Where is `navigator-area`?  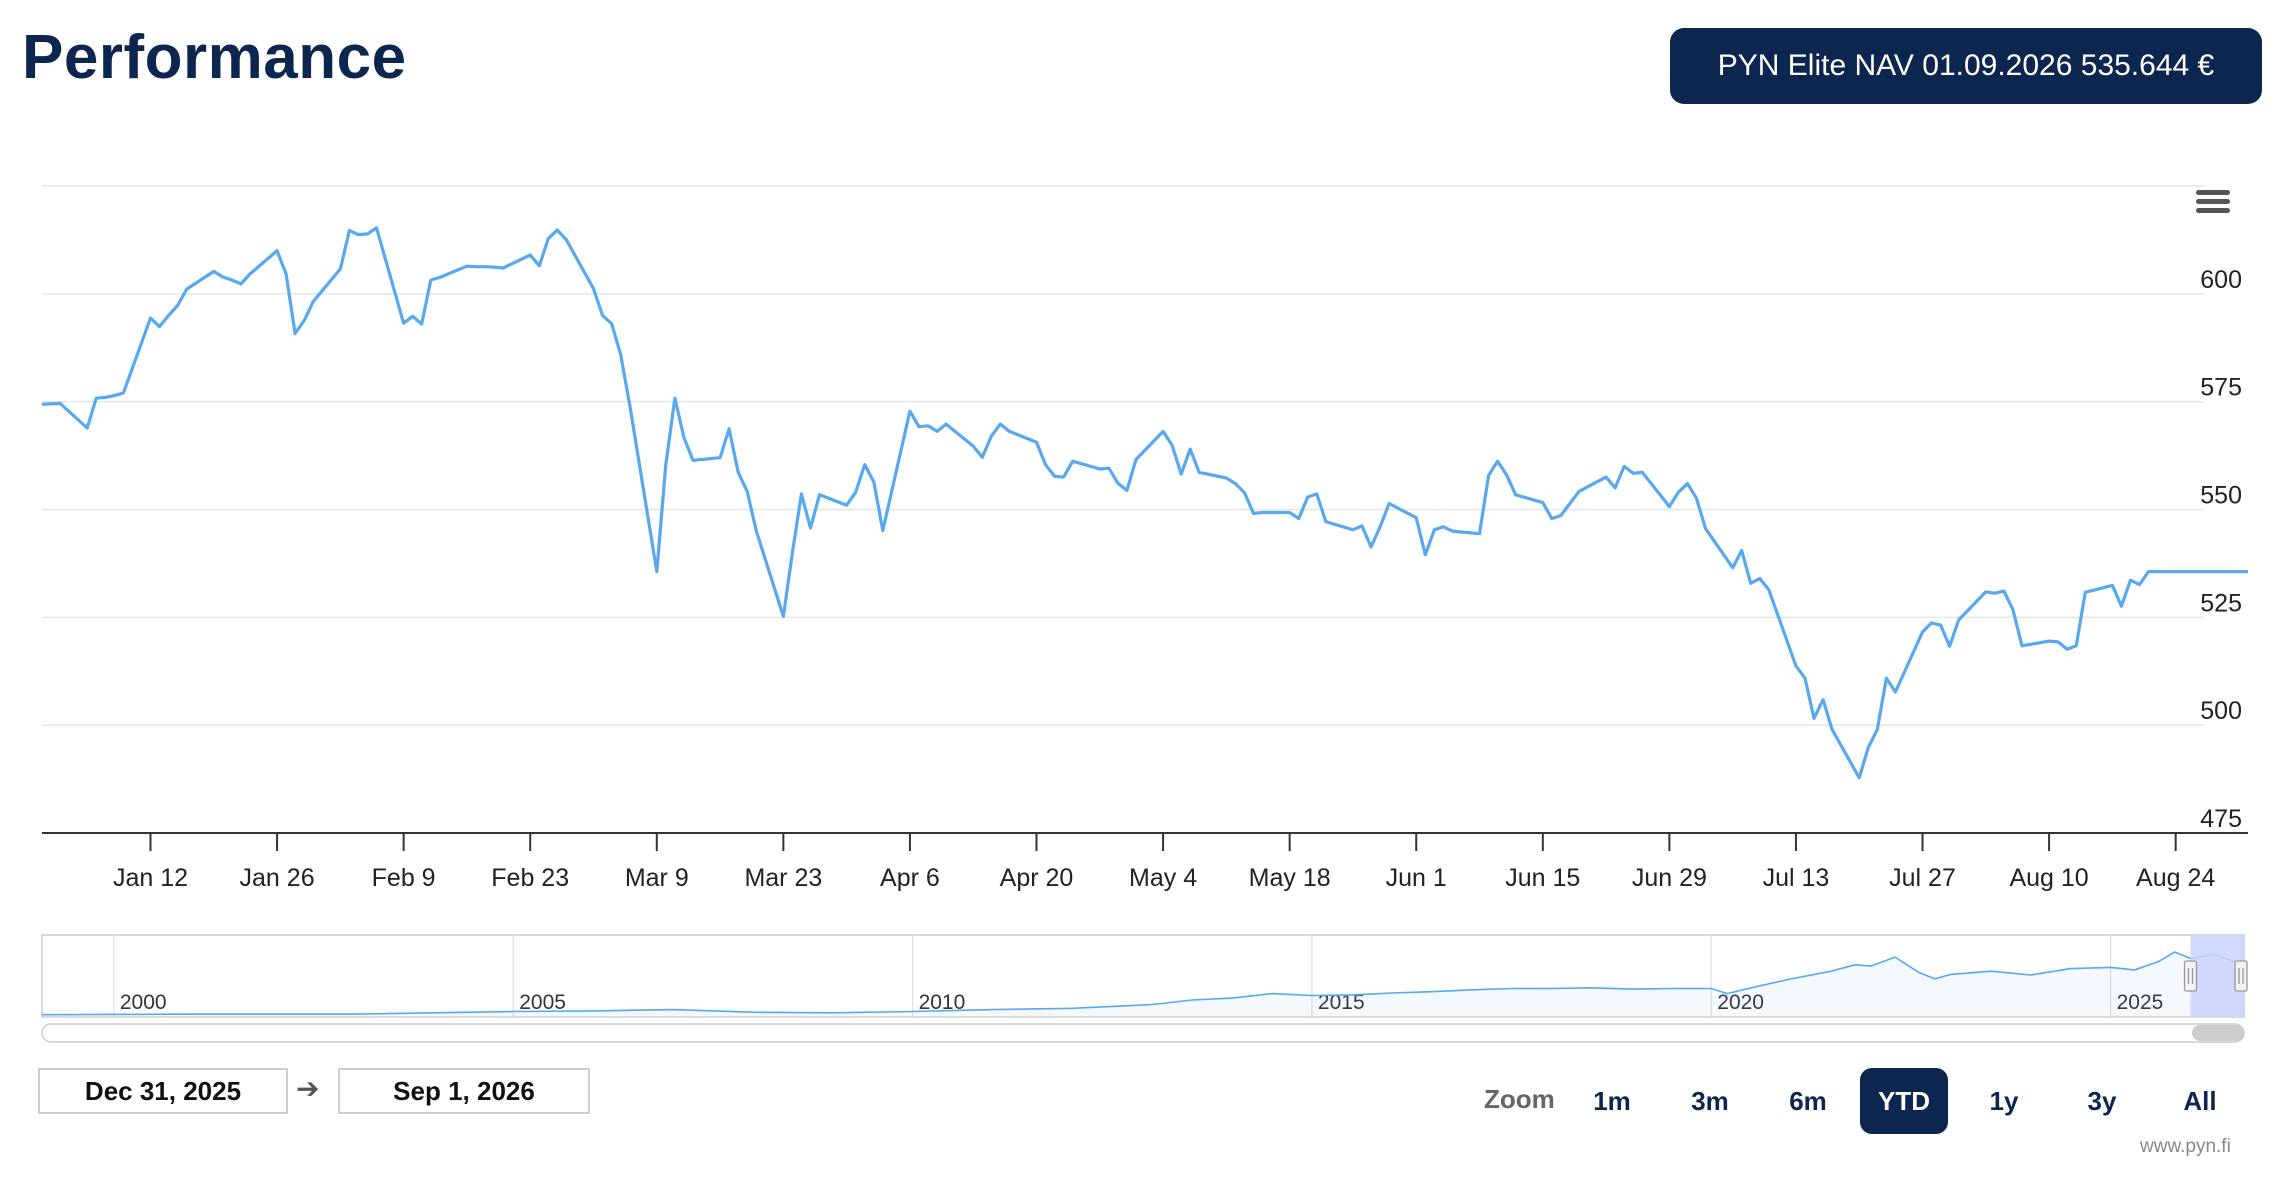 navigator-area is located at coordinates (1143, 984).